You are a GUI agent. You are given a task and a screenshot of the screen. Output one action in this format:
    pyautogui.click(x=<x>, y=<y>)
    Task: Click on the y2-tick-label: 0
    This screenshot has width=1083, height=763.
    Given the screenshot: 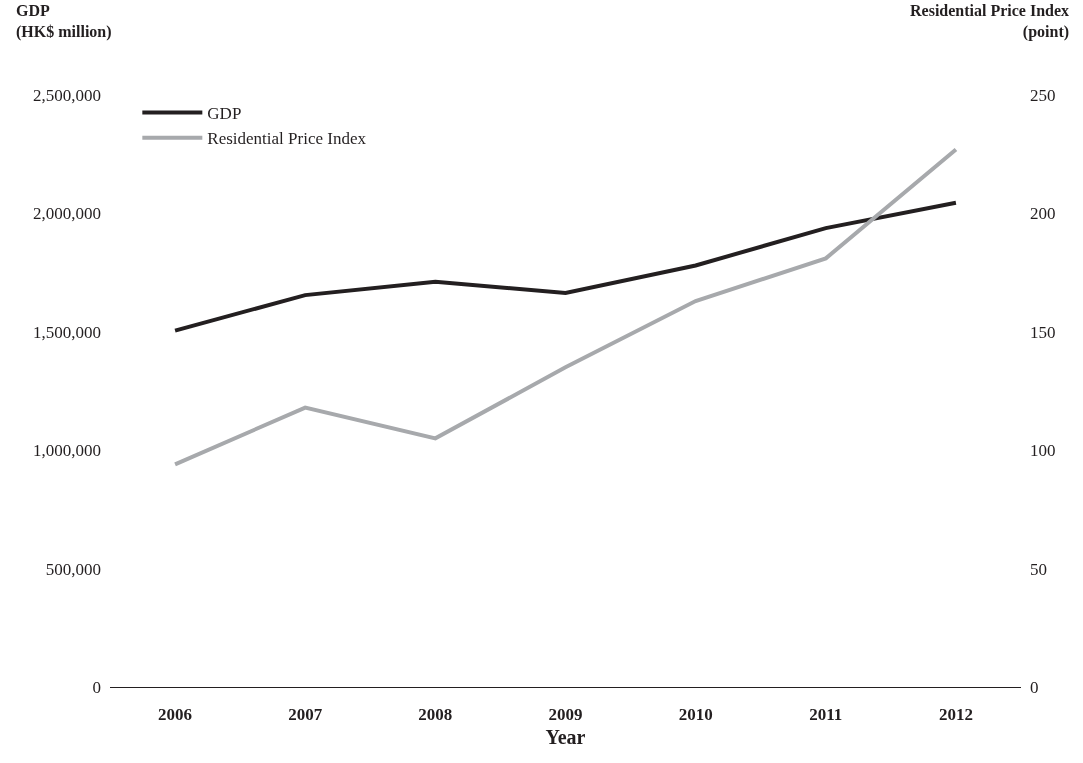 What is the action you would take?
    pyautogui.click(x=1034, y=687)
    